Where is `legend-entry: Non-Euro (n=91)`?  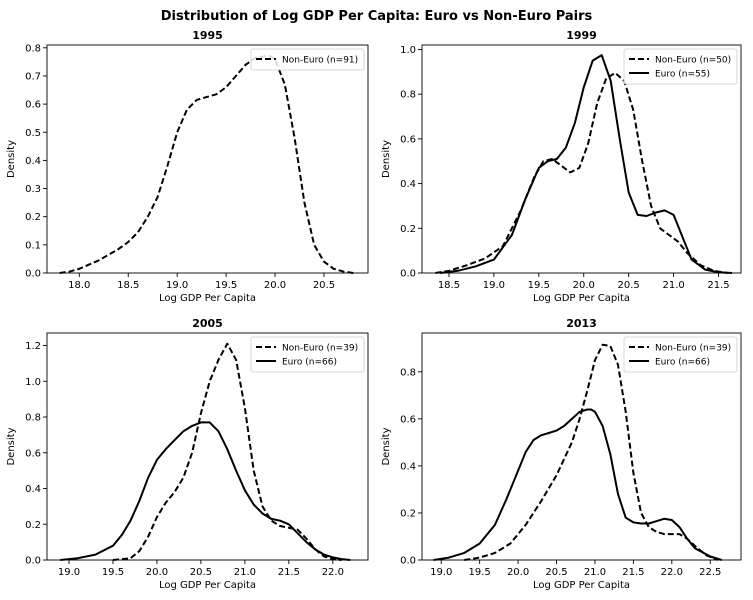 legend-entry: Non-Euro (n=91) is located at coordinates (320, 61).